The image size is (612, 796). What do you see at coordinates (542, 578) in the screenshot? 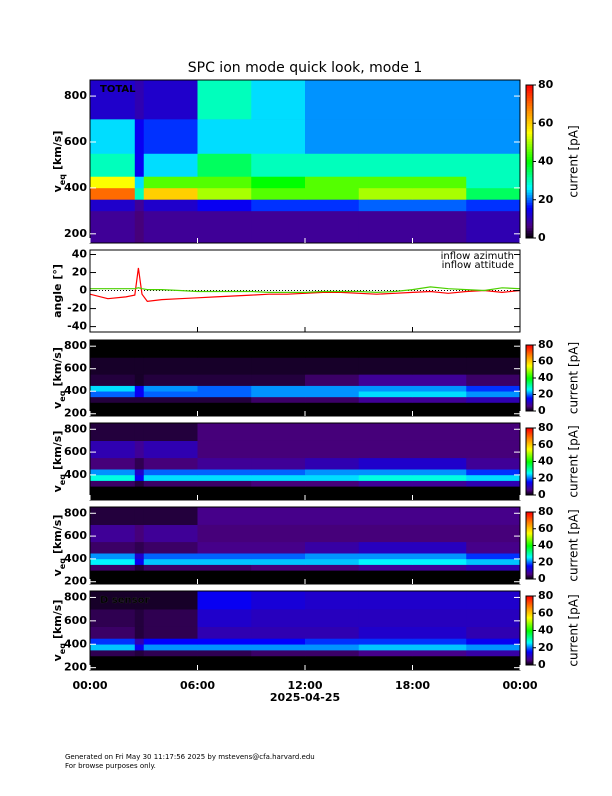
I see `colorbar-tick-label: 0` at bounding box center [542, 578].